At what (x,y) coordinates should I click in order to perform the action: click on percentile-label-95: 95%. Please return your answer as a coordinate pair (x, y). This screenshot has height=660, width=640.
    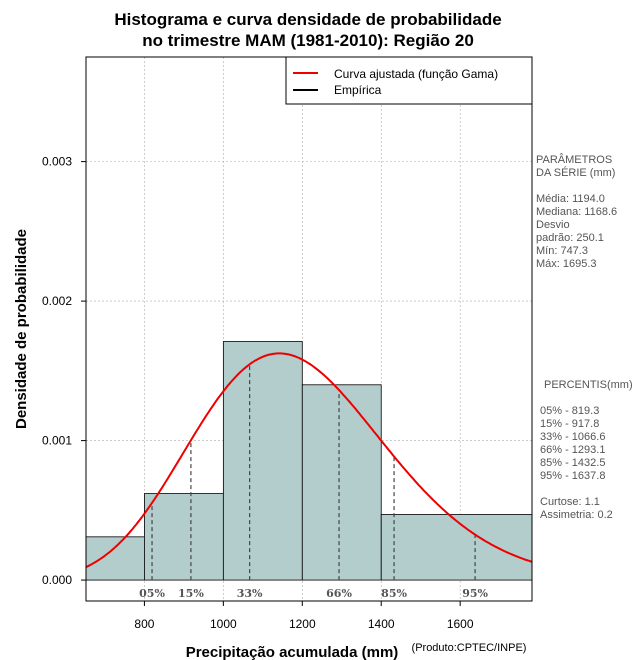
    Looking at the image, I should click on (475, 593).